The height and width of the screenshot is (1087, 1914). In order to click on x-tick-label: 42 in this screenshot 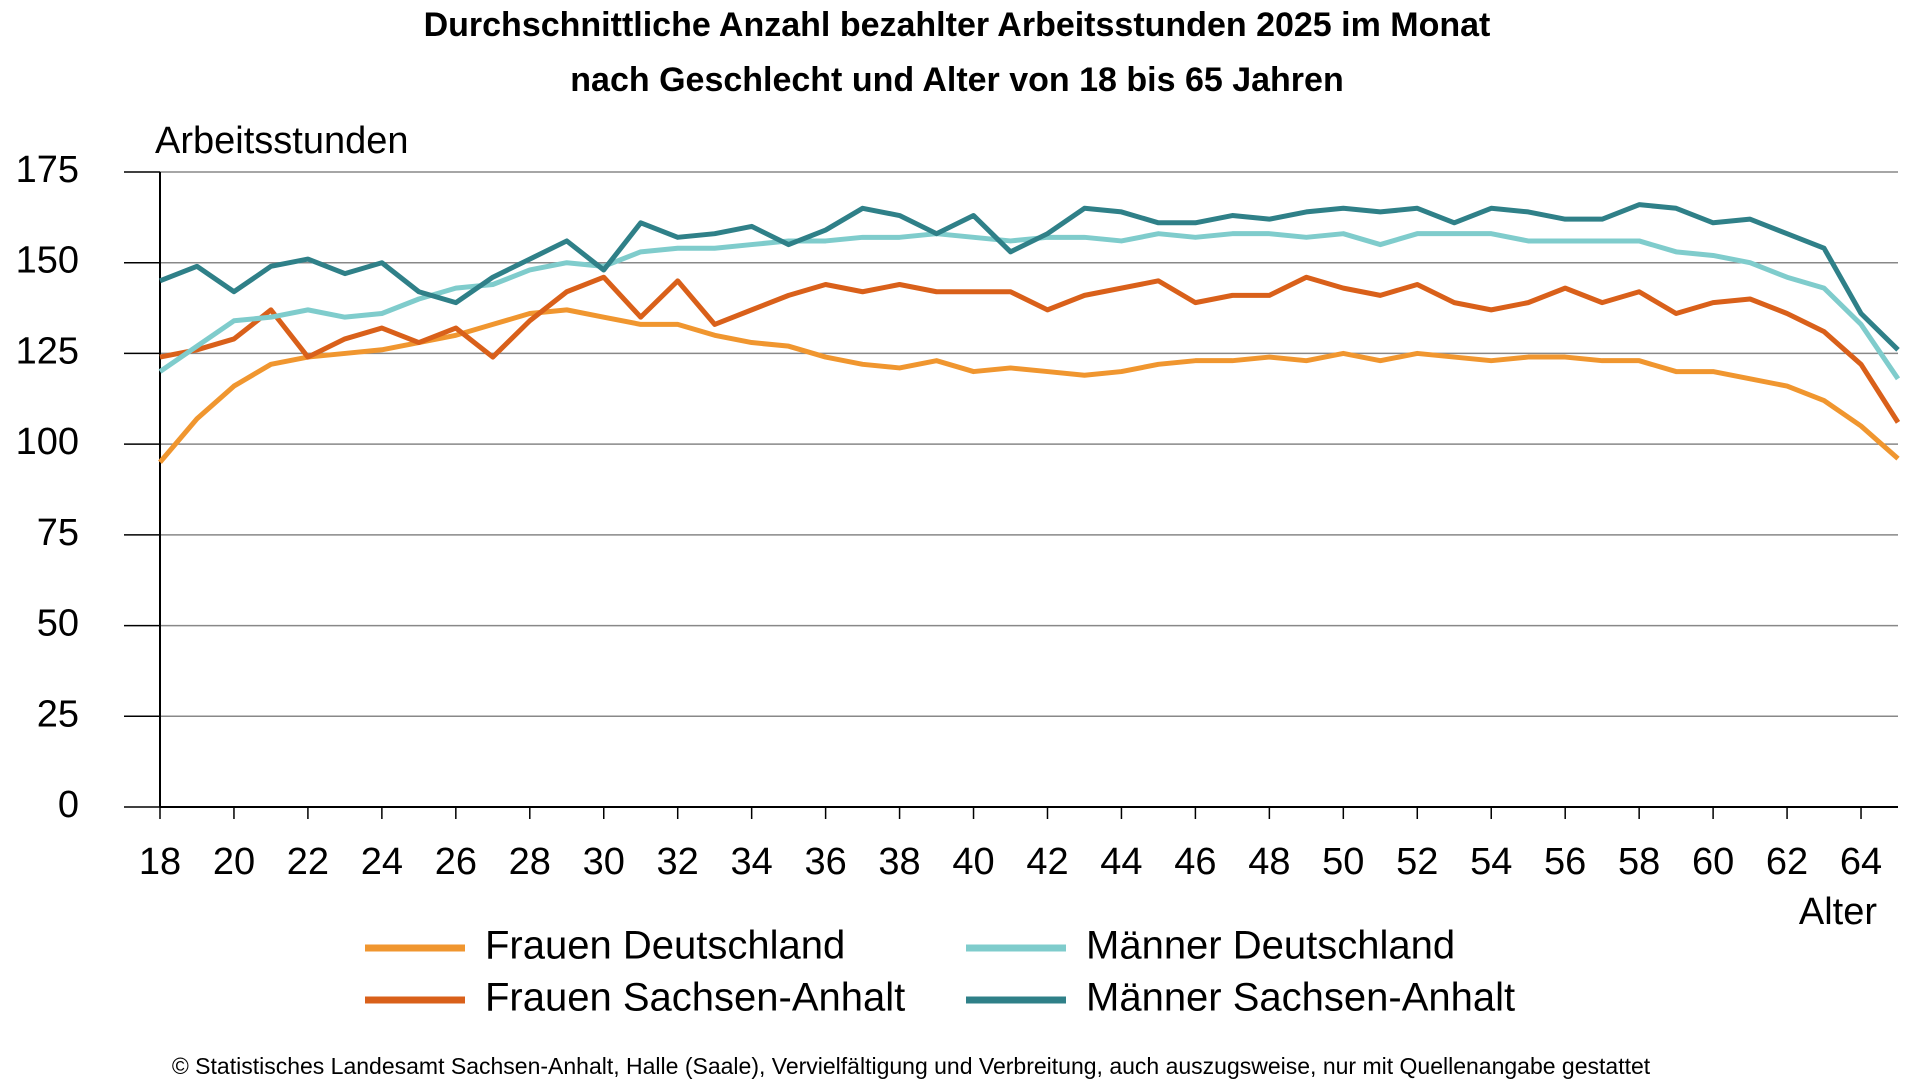, I will do `click(1047, 862)`.